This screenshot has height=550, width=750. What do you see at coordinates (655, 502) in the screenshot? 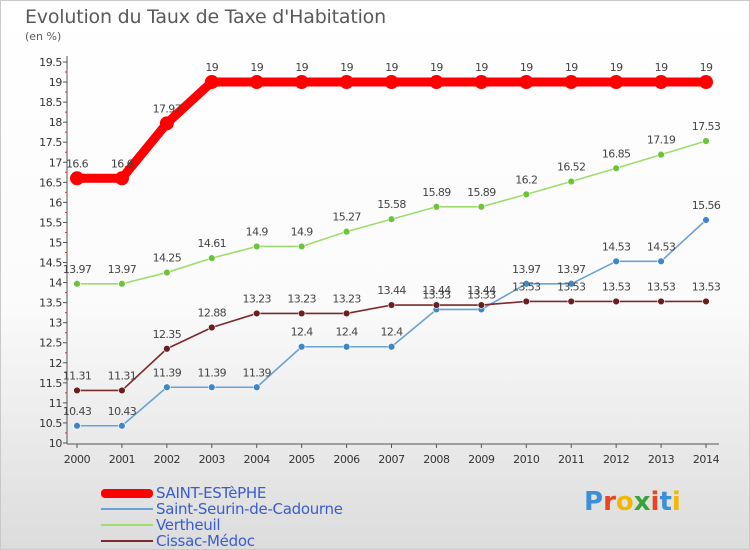
I see `logo-letter: i` at bounding box center [655, 502].